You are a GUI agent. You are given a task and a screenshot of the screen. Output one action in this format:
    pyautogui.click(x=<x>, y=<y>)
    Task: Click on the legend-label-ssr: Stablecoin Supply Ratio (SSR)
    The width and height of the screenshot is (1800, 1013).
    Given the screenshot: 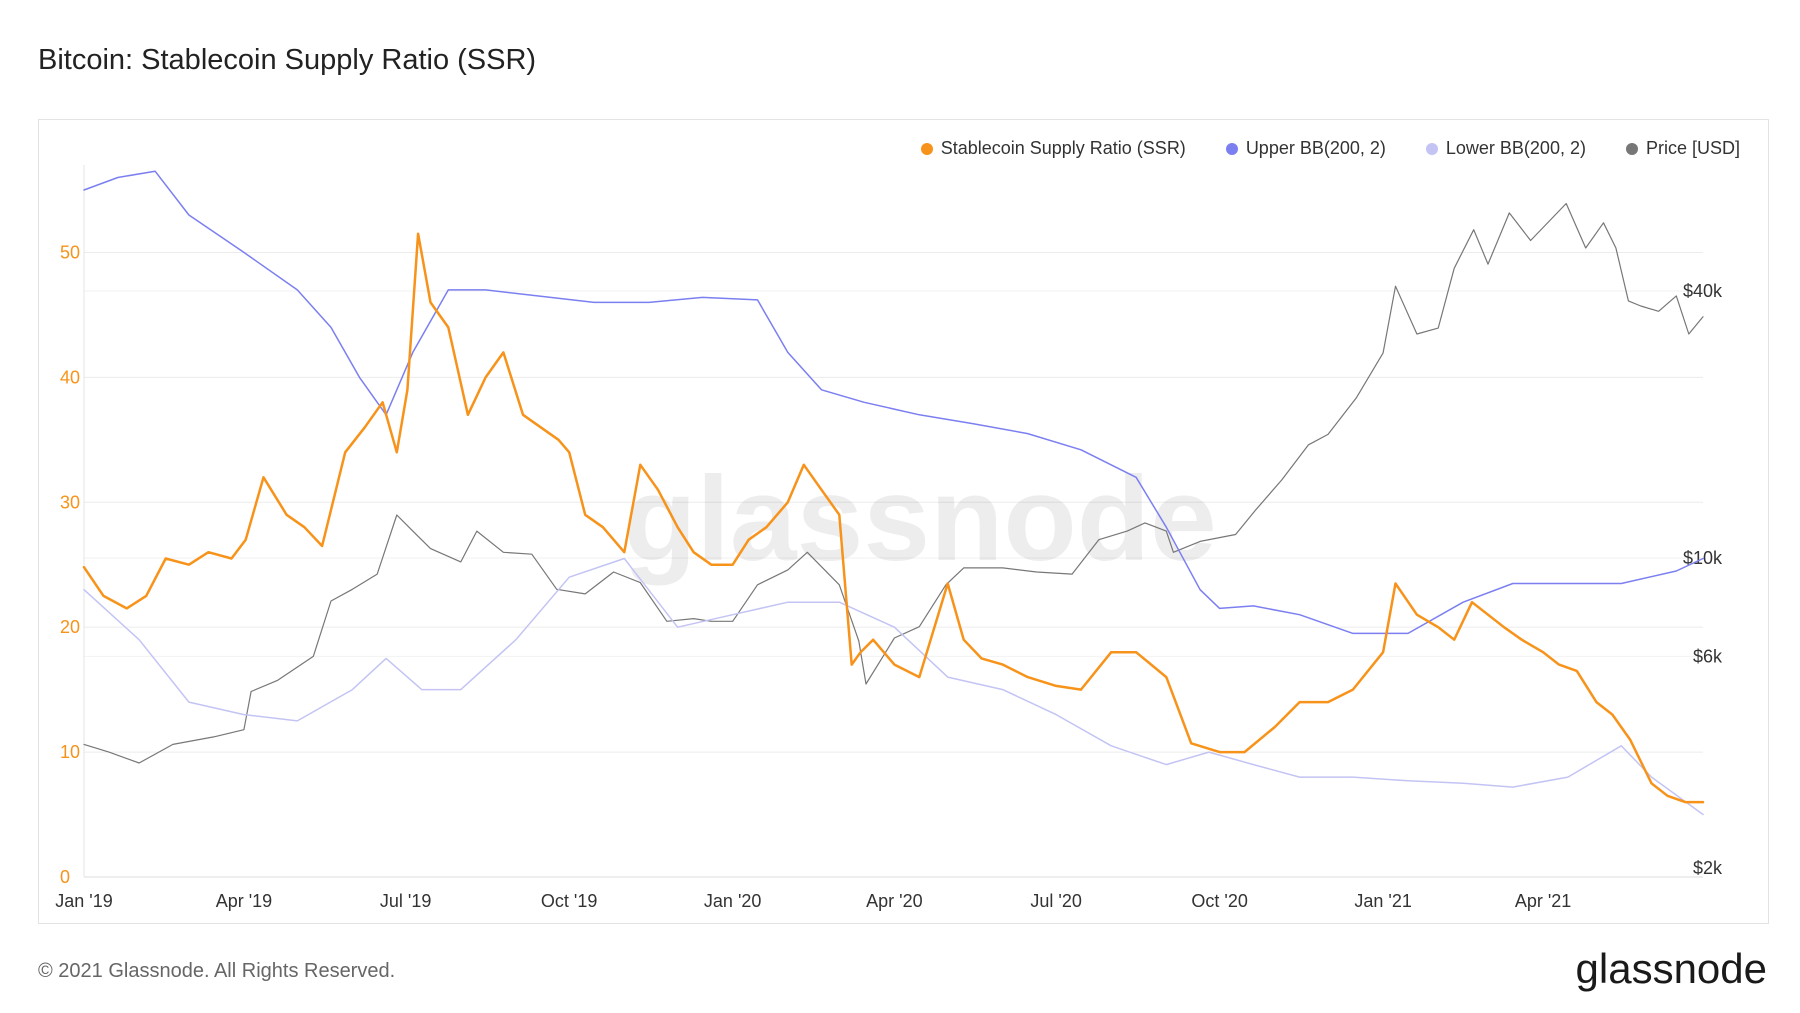 What is the action you would take?
    pyautogui.click(x=1063, y=148)
    